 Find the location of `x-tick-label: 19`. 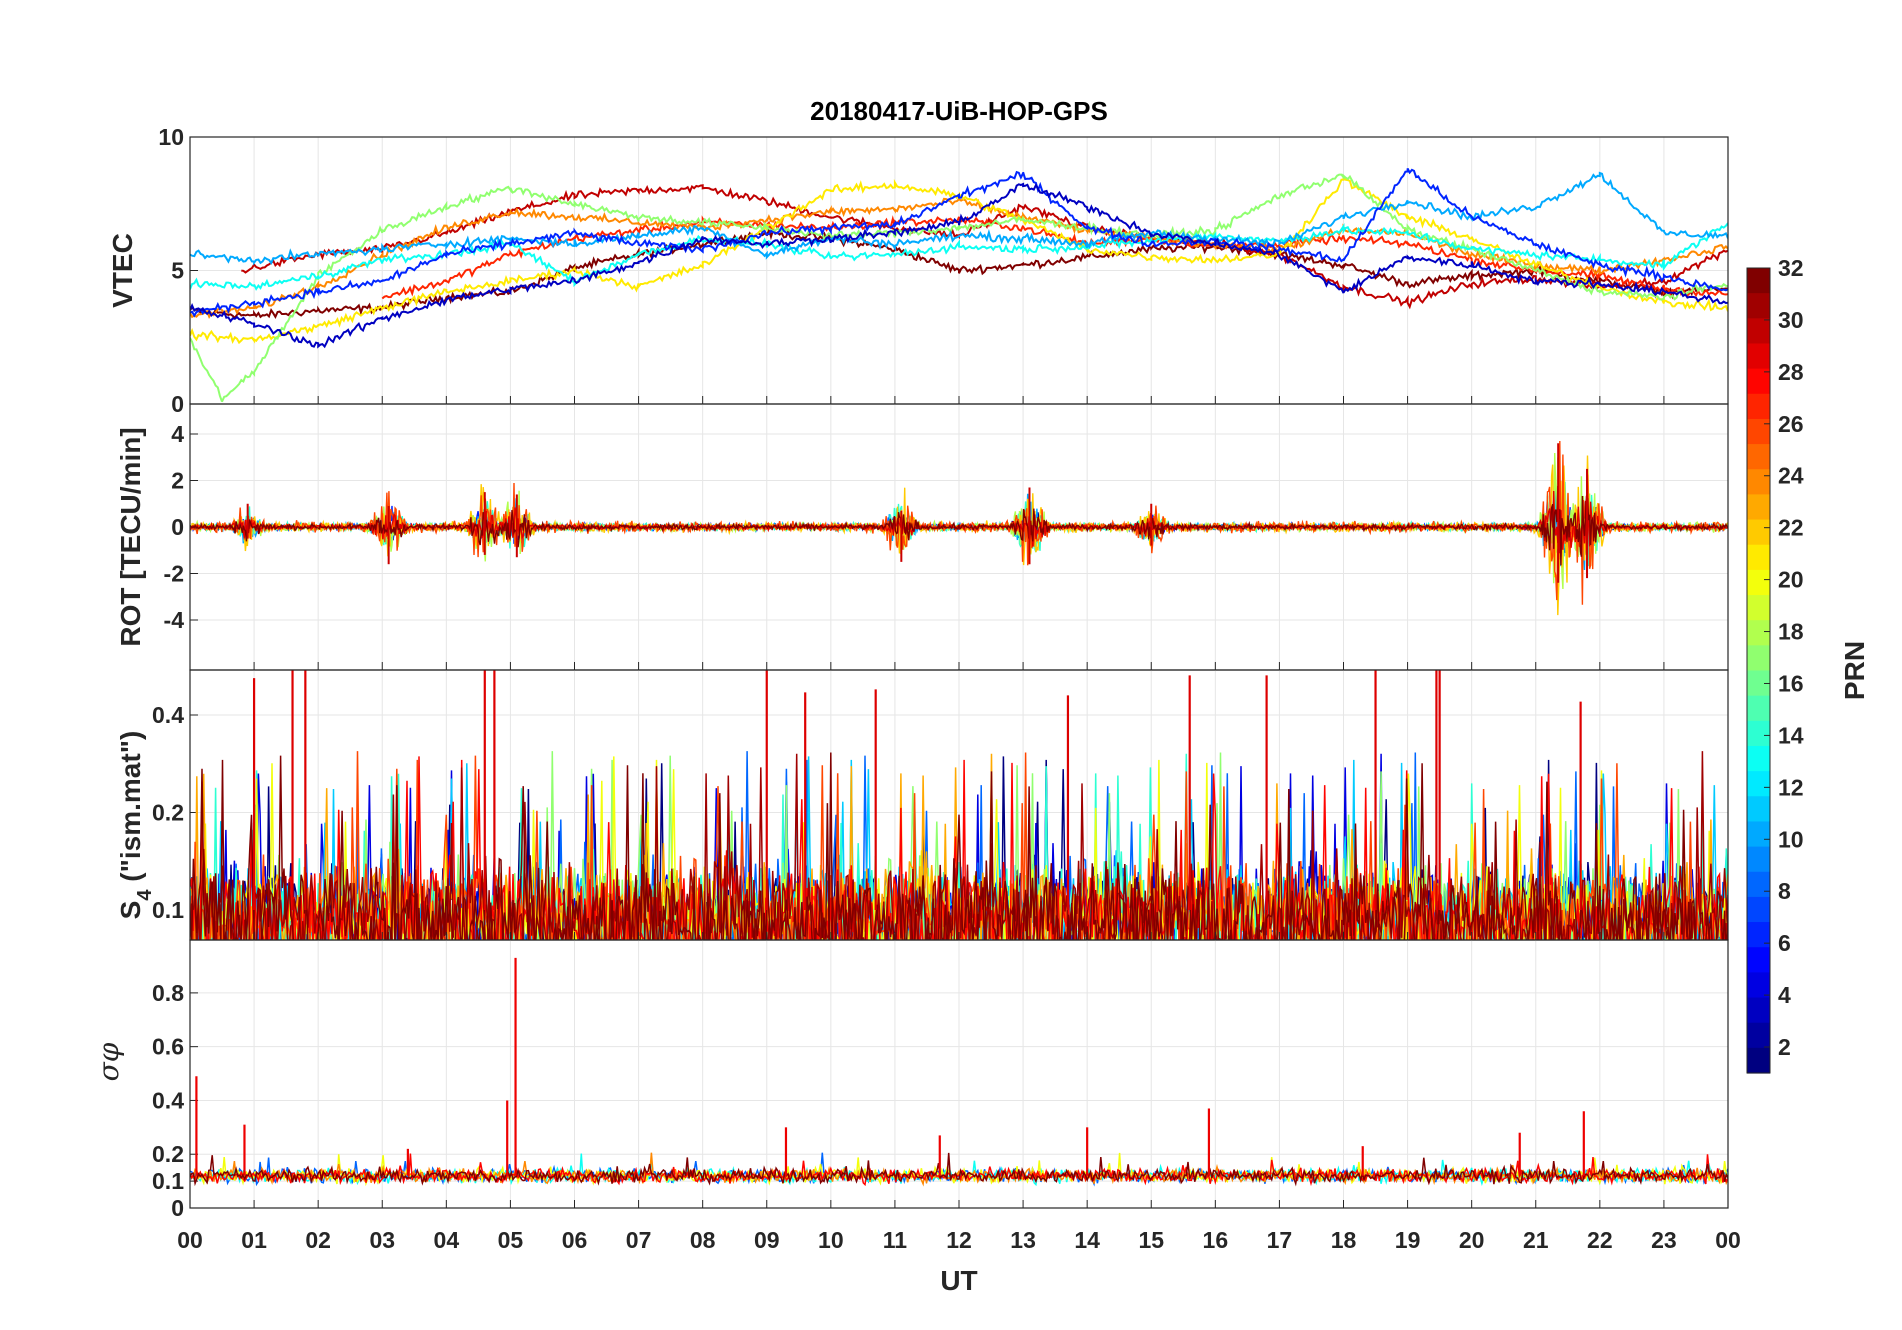

x-tick-label: 19 is located at coordinates (1408, 1240).